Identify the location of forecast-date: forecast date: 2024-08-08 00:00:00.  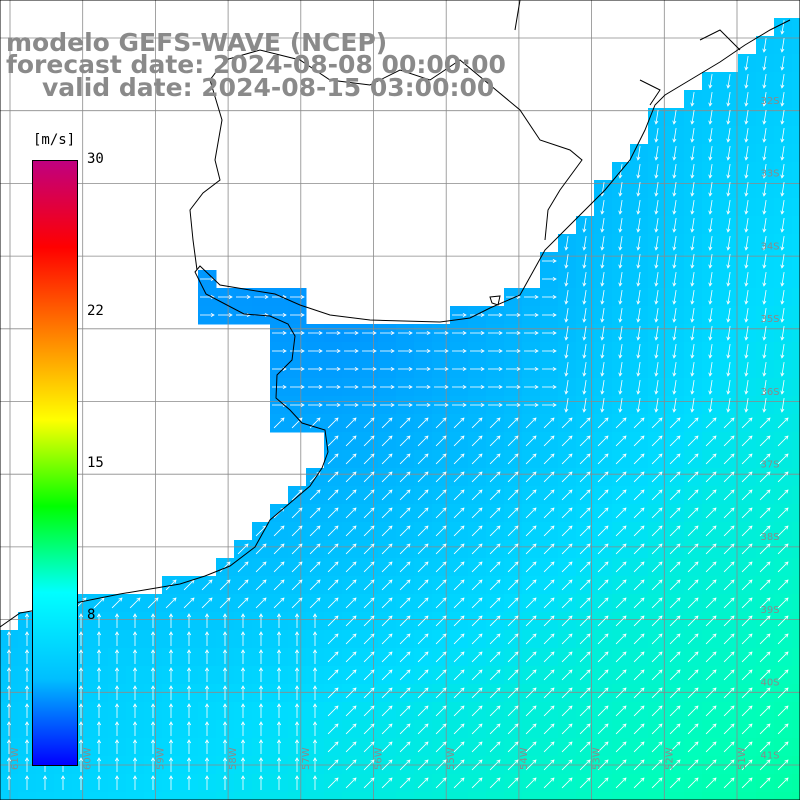
(256, 64).